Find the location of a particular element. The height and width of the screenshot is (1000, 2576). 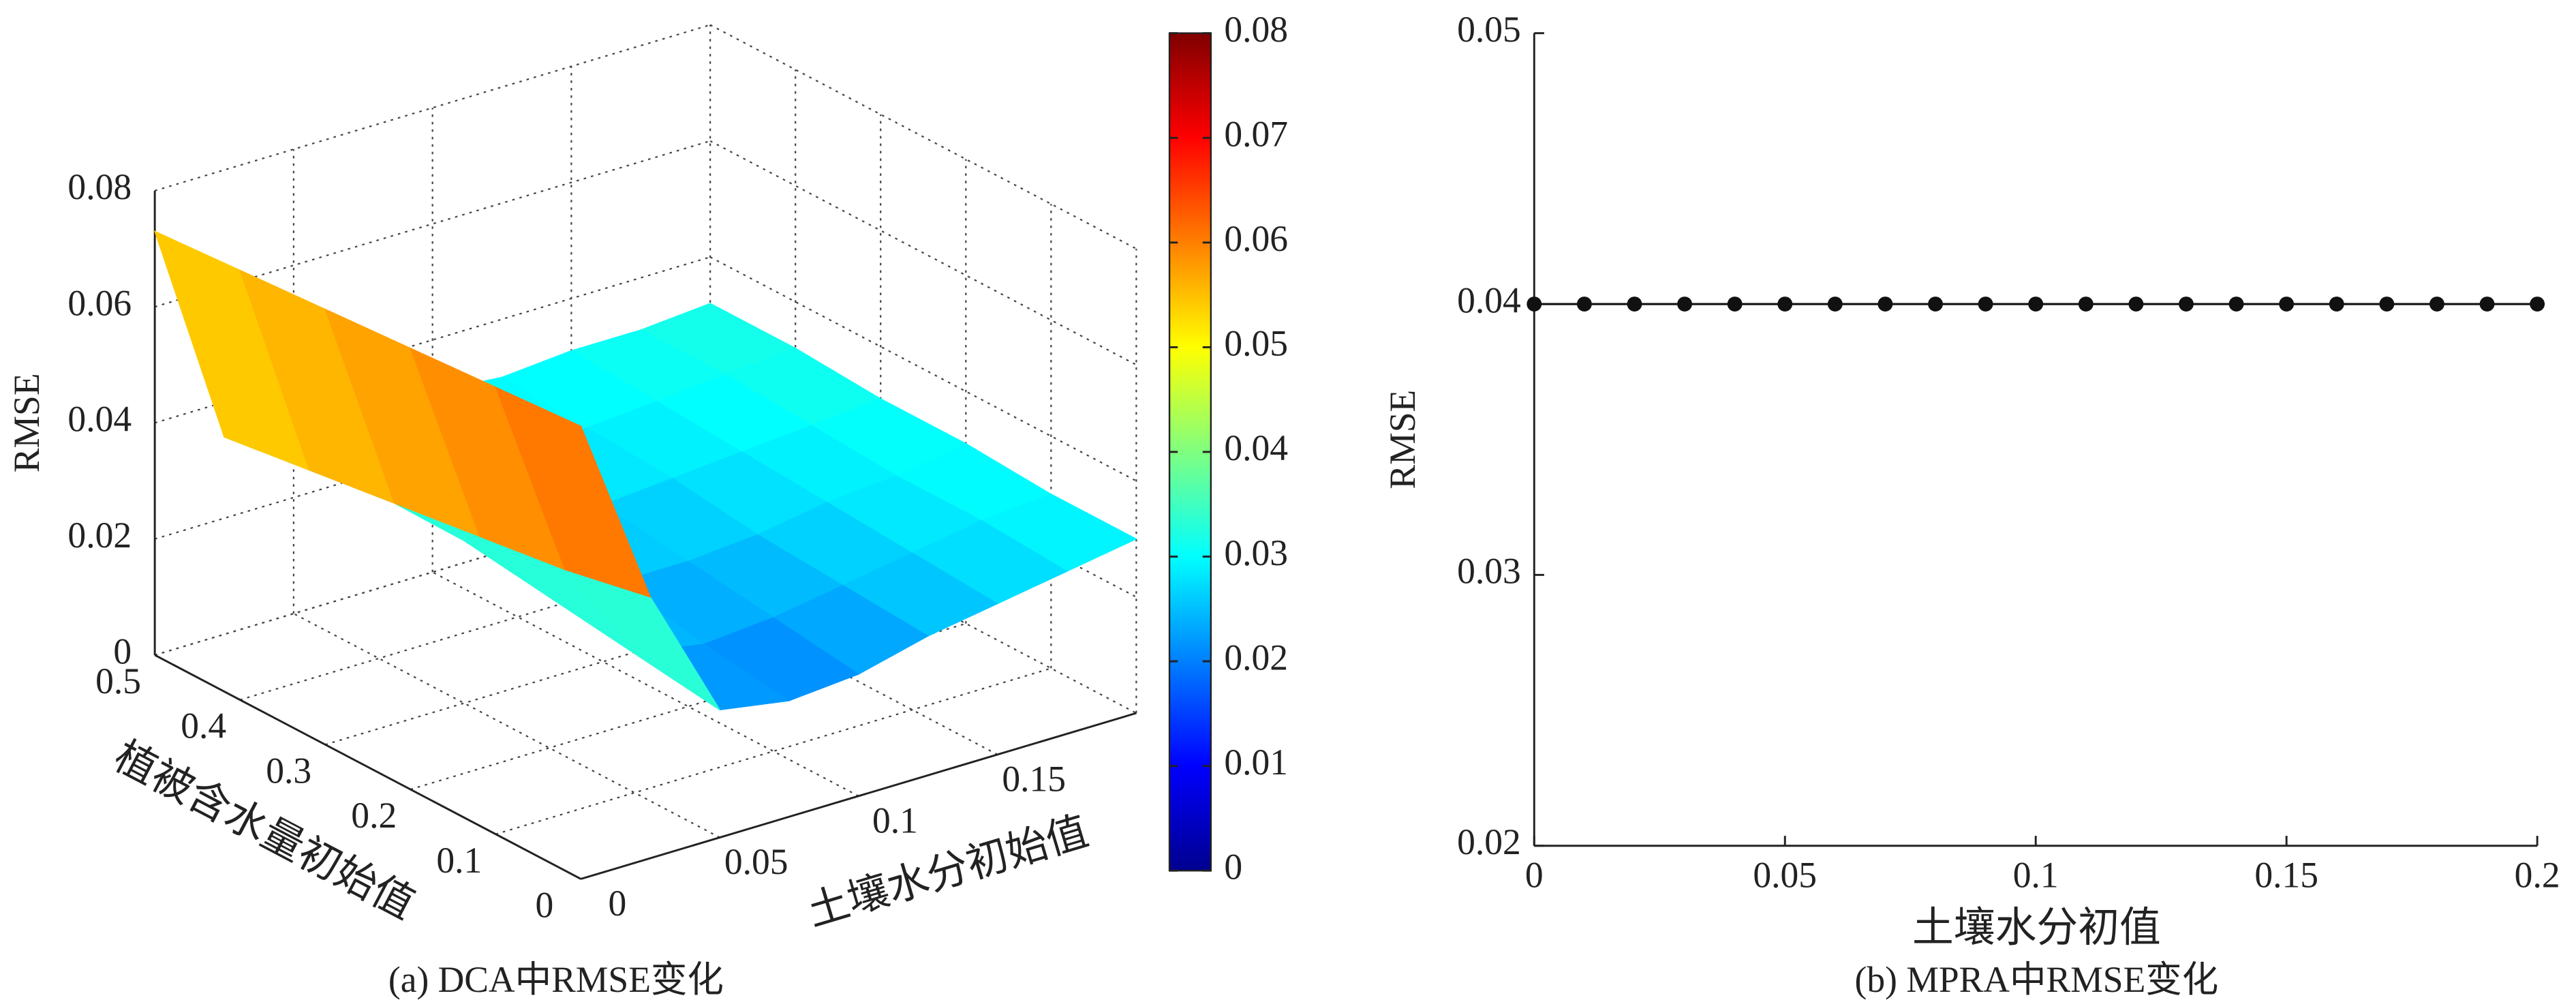

y-tick-label: 0.2 is located at coordinates (374, 815).